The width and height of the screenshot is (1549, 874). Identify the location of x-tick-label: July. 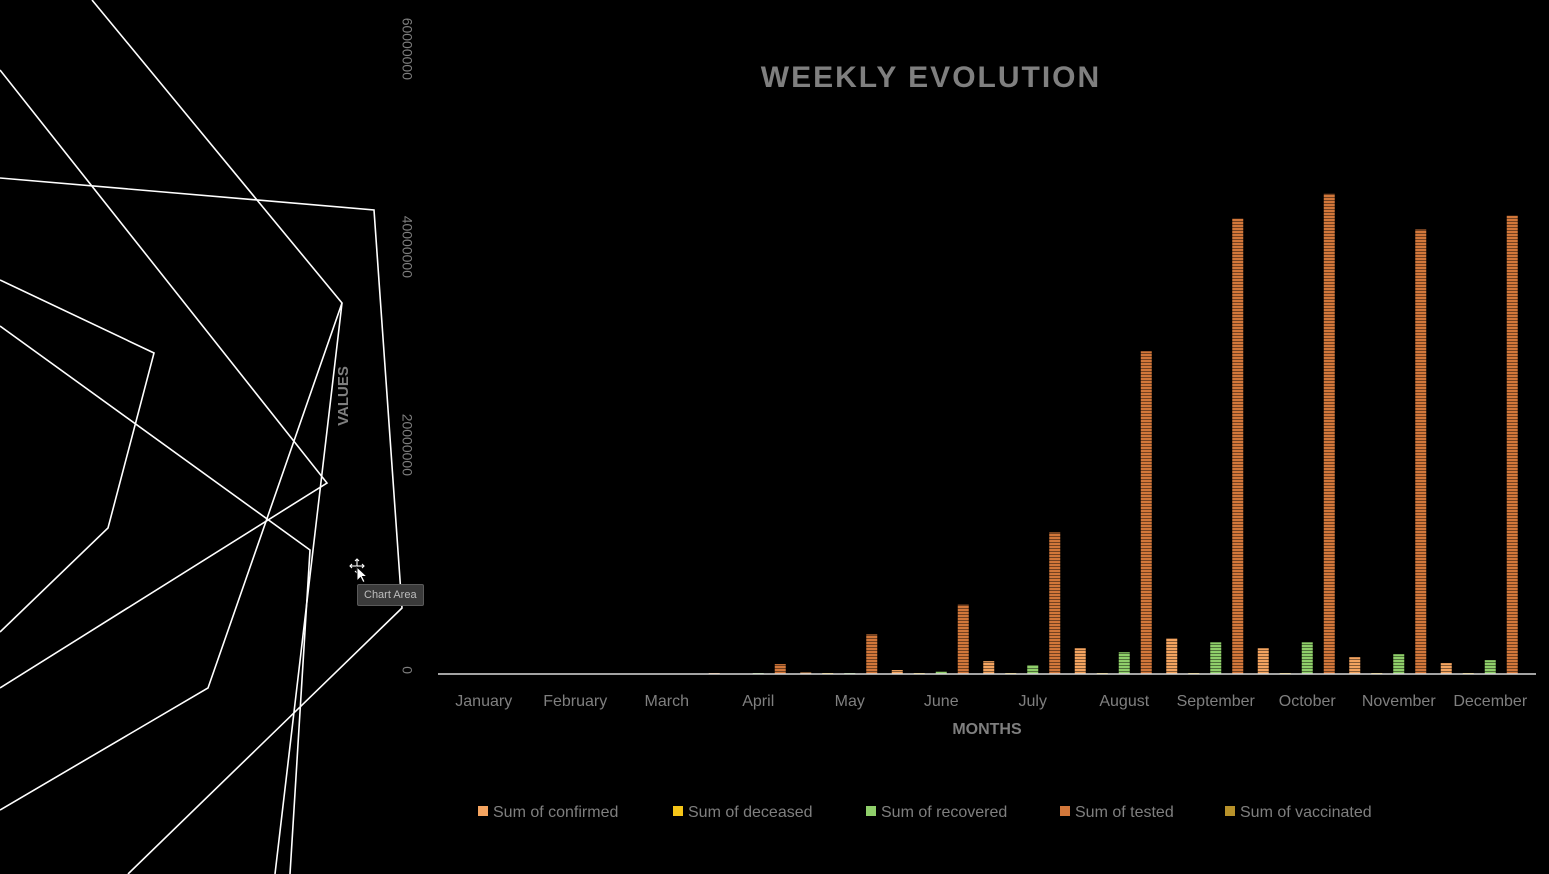
(1033, 701).